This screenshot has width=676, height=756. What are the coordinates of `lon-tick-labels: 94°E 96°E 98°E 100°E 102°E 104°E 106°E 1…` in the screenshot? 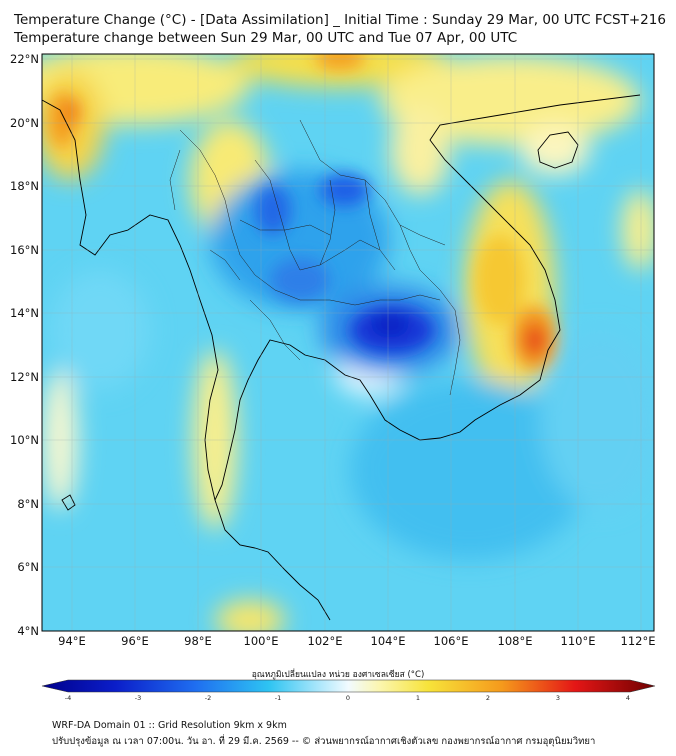 It's located at (356, 641).